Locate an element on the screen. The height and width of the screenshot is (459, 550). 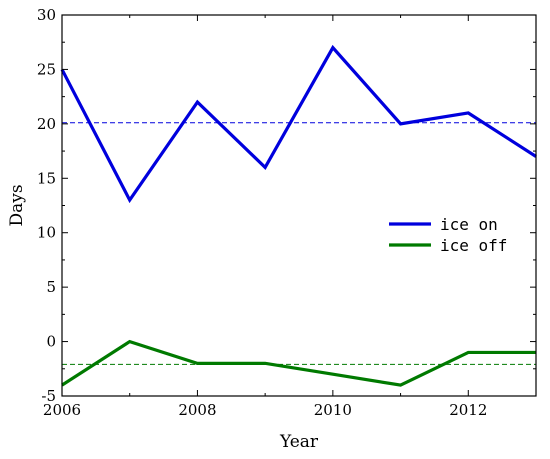
legend-label-1: ice off is located at coordinates (473, 245).